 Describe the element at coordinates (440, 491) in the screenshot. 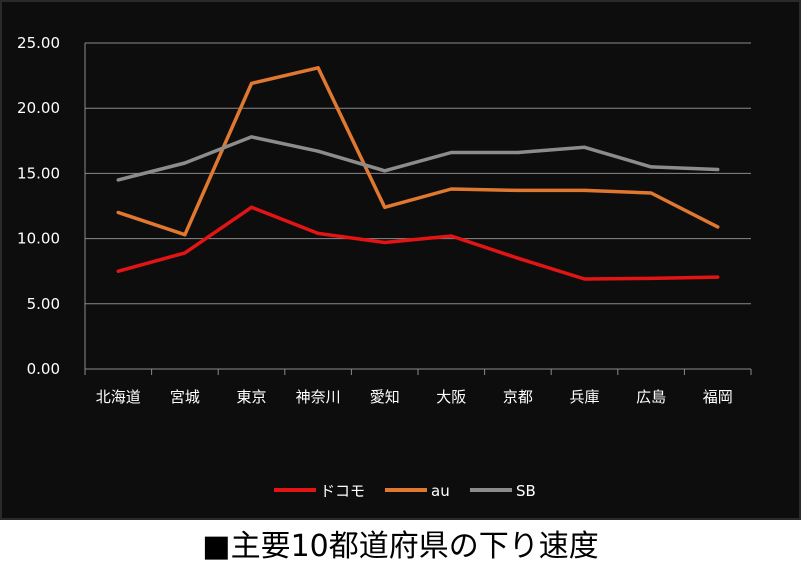

I see `legend-label: au` at that location.